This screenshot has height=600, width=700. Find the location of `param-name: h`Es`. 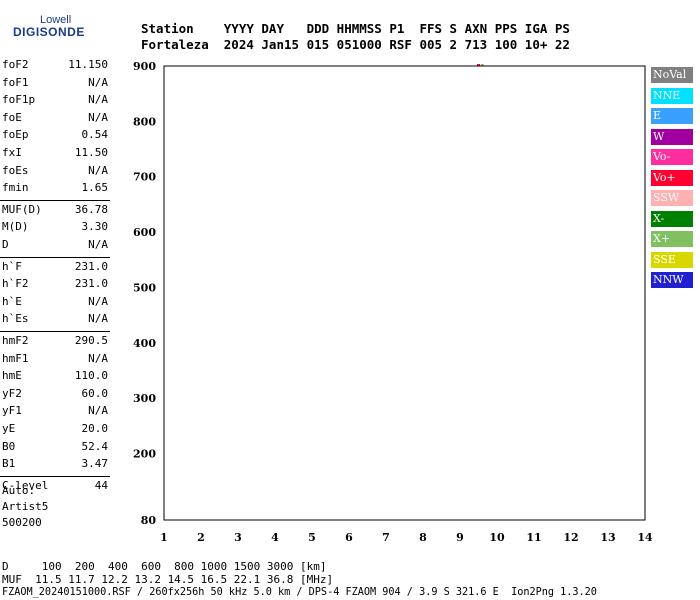

param-name: h`Es is located at coordinates (15, 319).